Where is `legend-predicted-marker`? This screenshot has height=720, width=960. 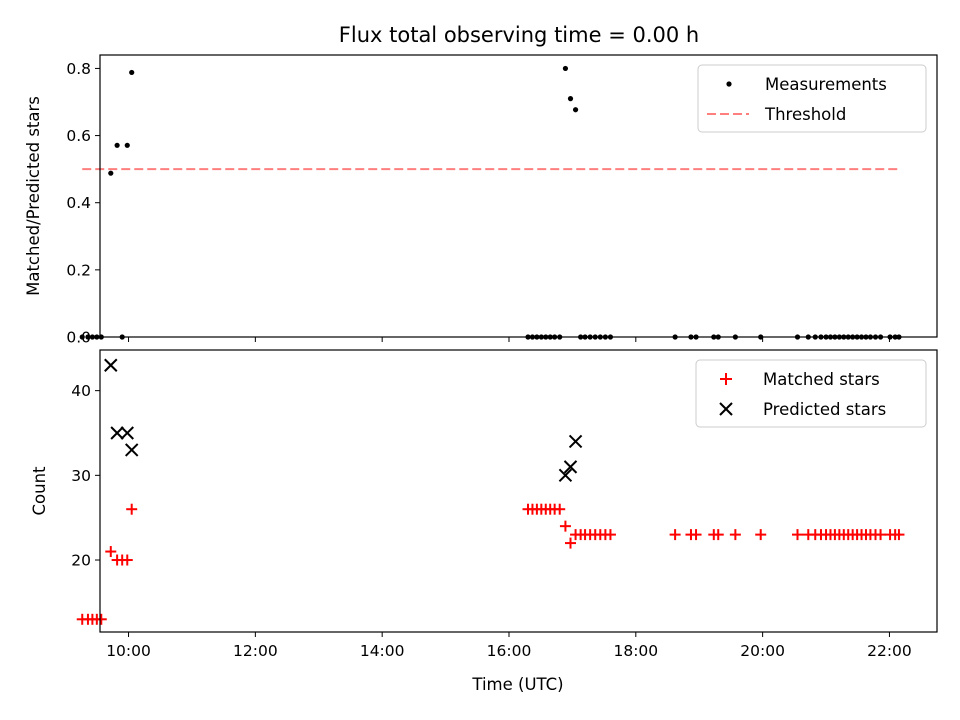
legend-predicted-marker is located at coordinates (726, 409).